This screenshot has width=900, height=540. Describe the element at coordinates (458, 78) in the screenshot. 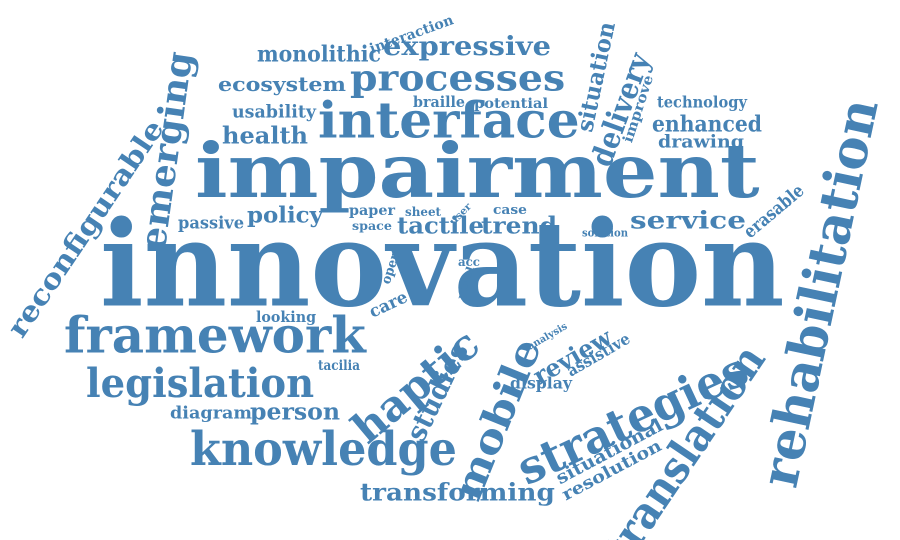

I see `word-processes: processes` at that location.